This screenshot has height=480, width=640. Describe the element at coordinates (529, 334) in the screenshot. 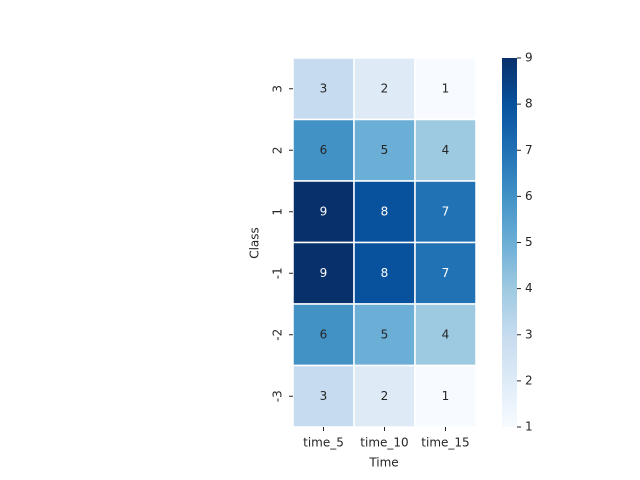

I see `colorbar-tick-label: 3` at that location.